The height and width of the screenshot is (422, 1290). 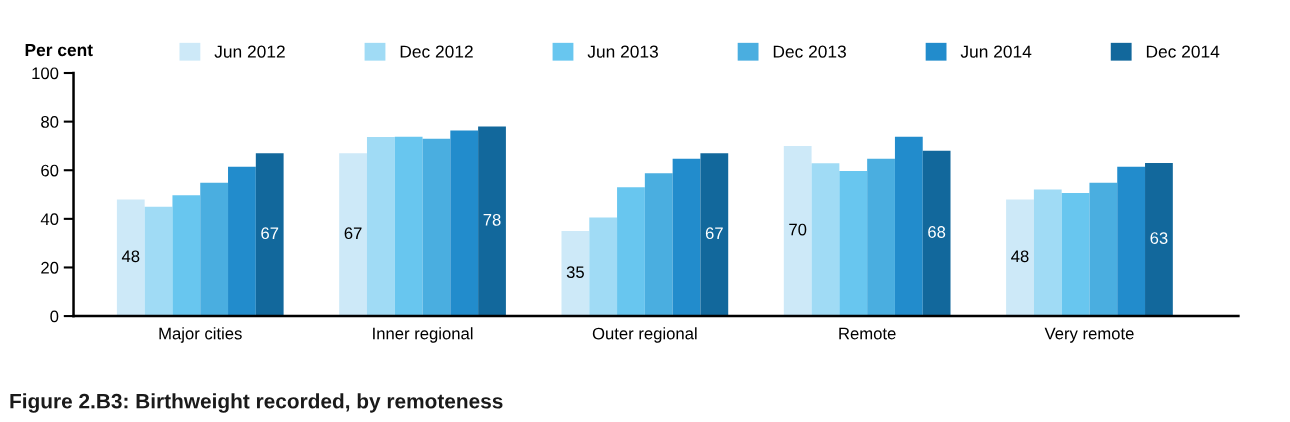 What do you see at coordinates (249, 51) in the screenshot?
I see `legend-label: Jun 2012` at bounding box center [249, 51].